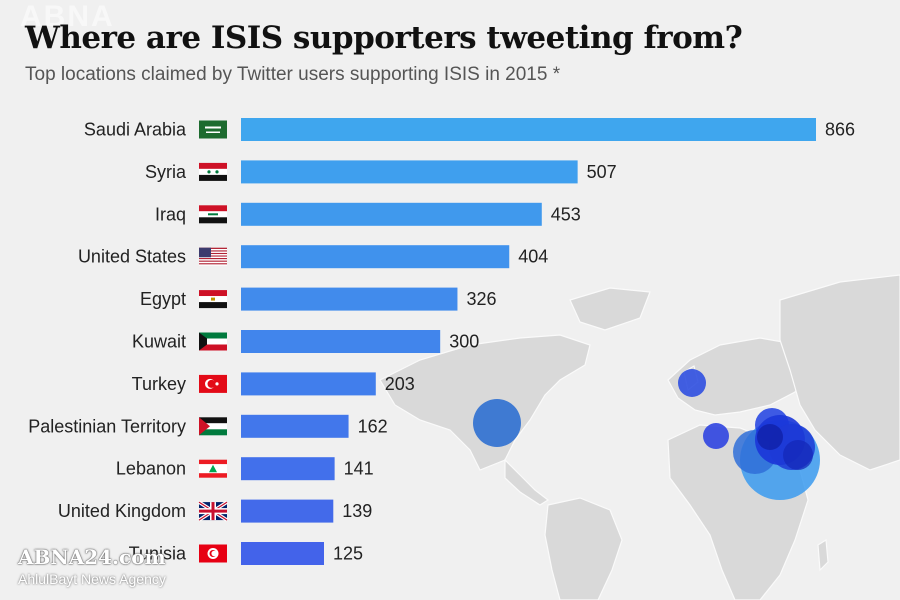 The image size is (900, 600). What do you see at coordinates (798, 455) in the screenshot?
I see `map-bubble-kuwait` at bounding box center [798, 455].